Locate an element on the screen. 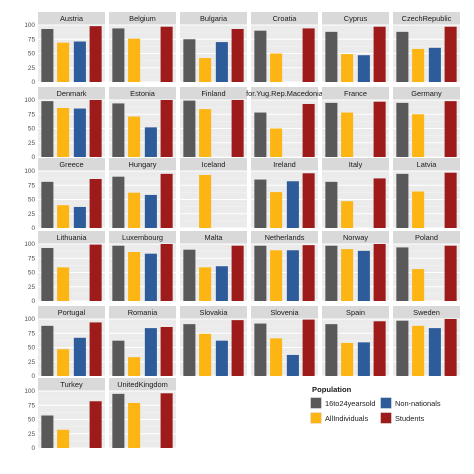  strip-label-for-yug-rep-macedonia: for.Yug.Rep.Macedonia is located at coordinates (285, 93).